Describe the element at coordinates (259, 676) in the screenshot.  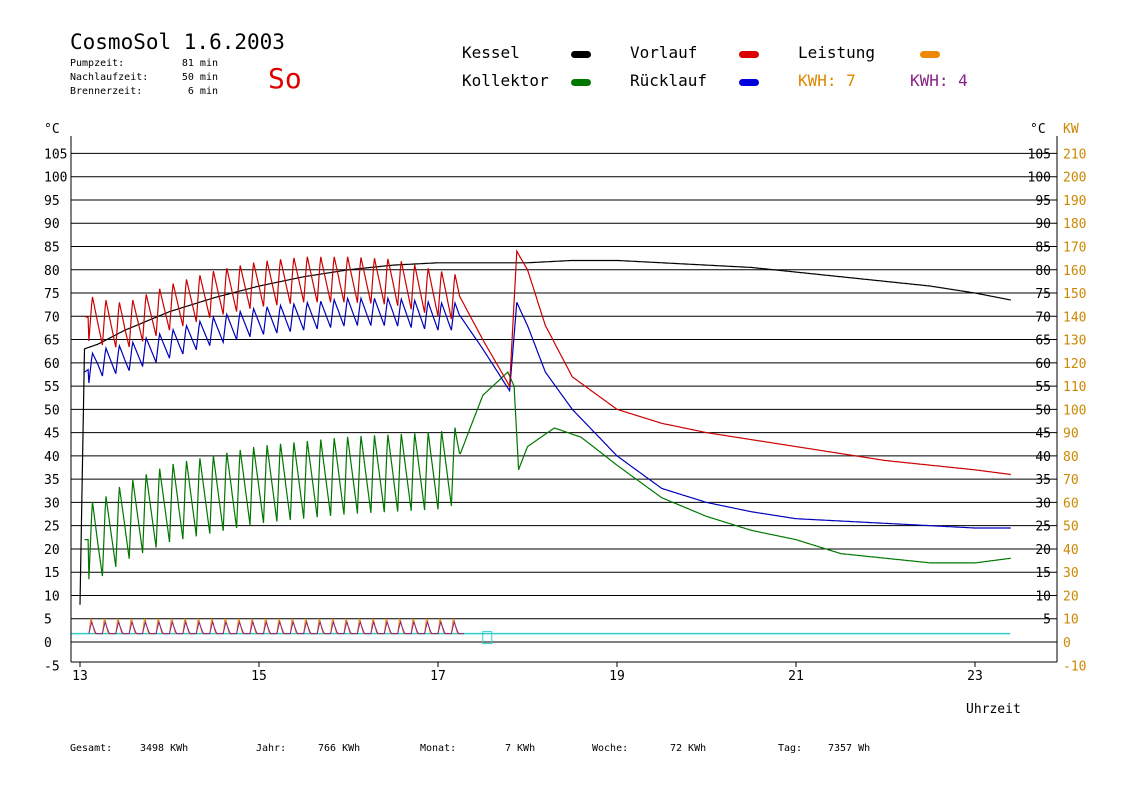
I see `x-tick-label: 15` at that location.